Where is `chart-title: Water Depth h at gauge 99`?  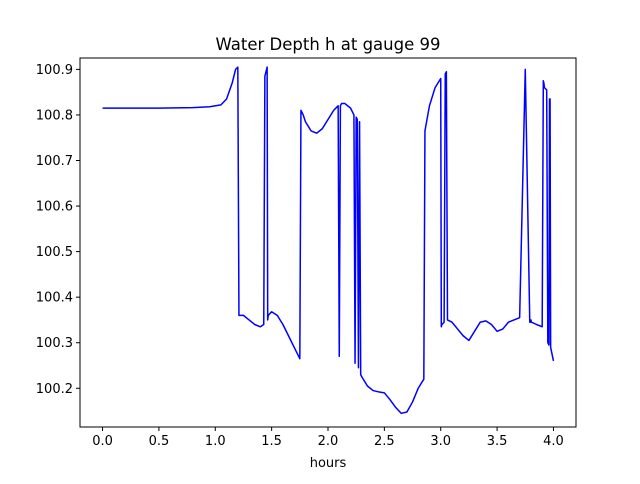
chart-title: Water Depth h at gauge 99 is located at coordinates (328, 44).